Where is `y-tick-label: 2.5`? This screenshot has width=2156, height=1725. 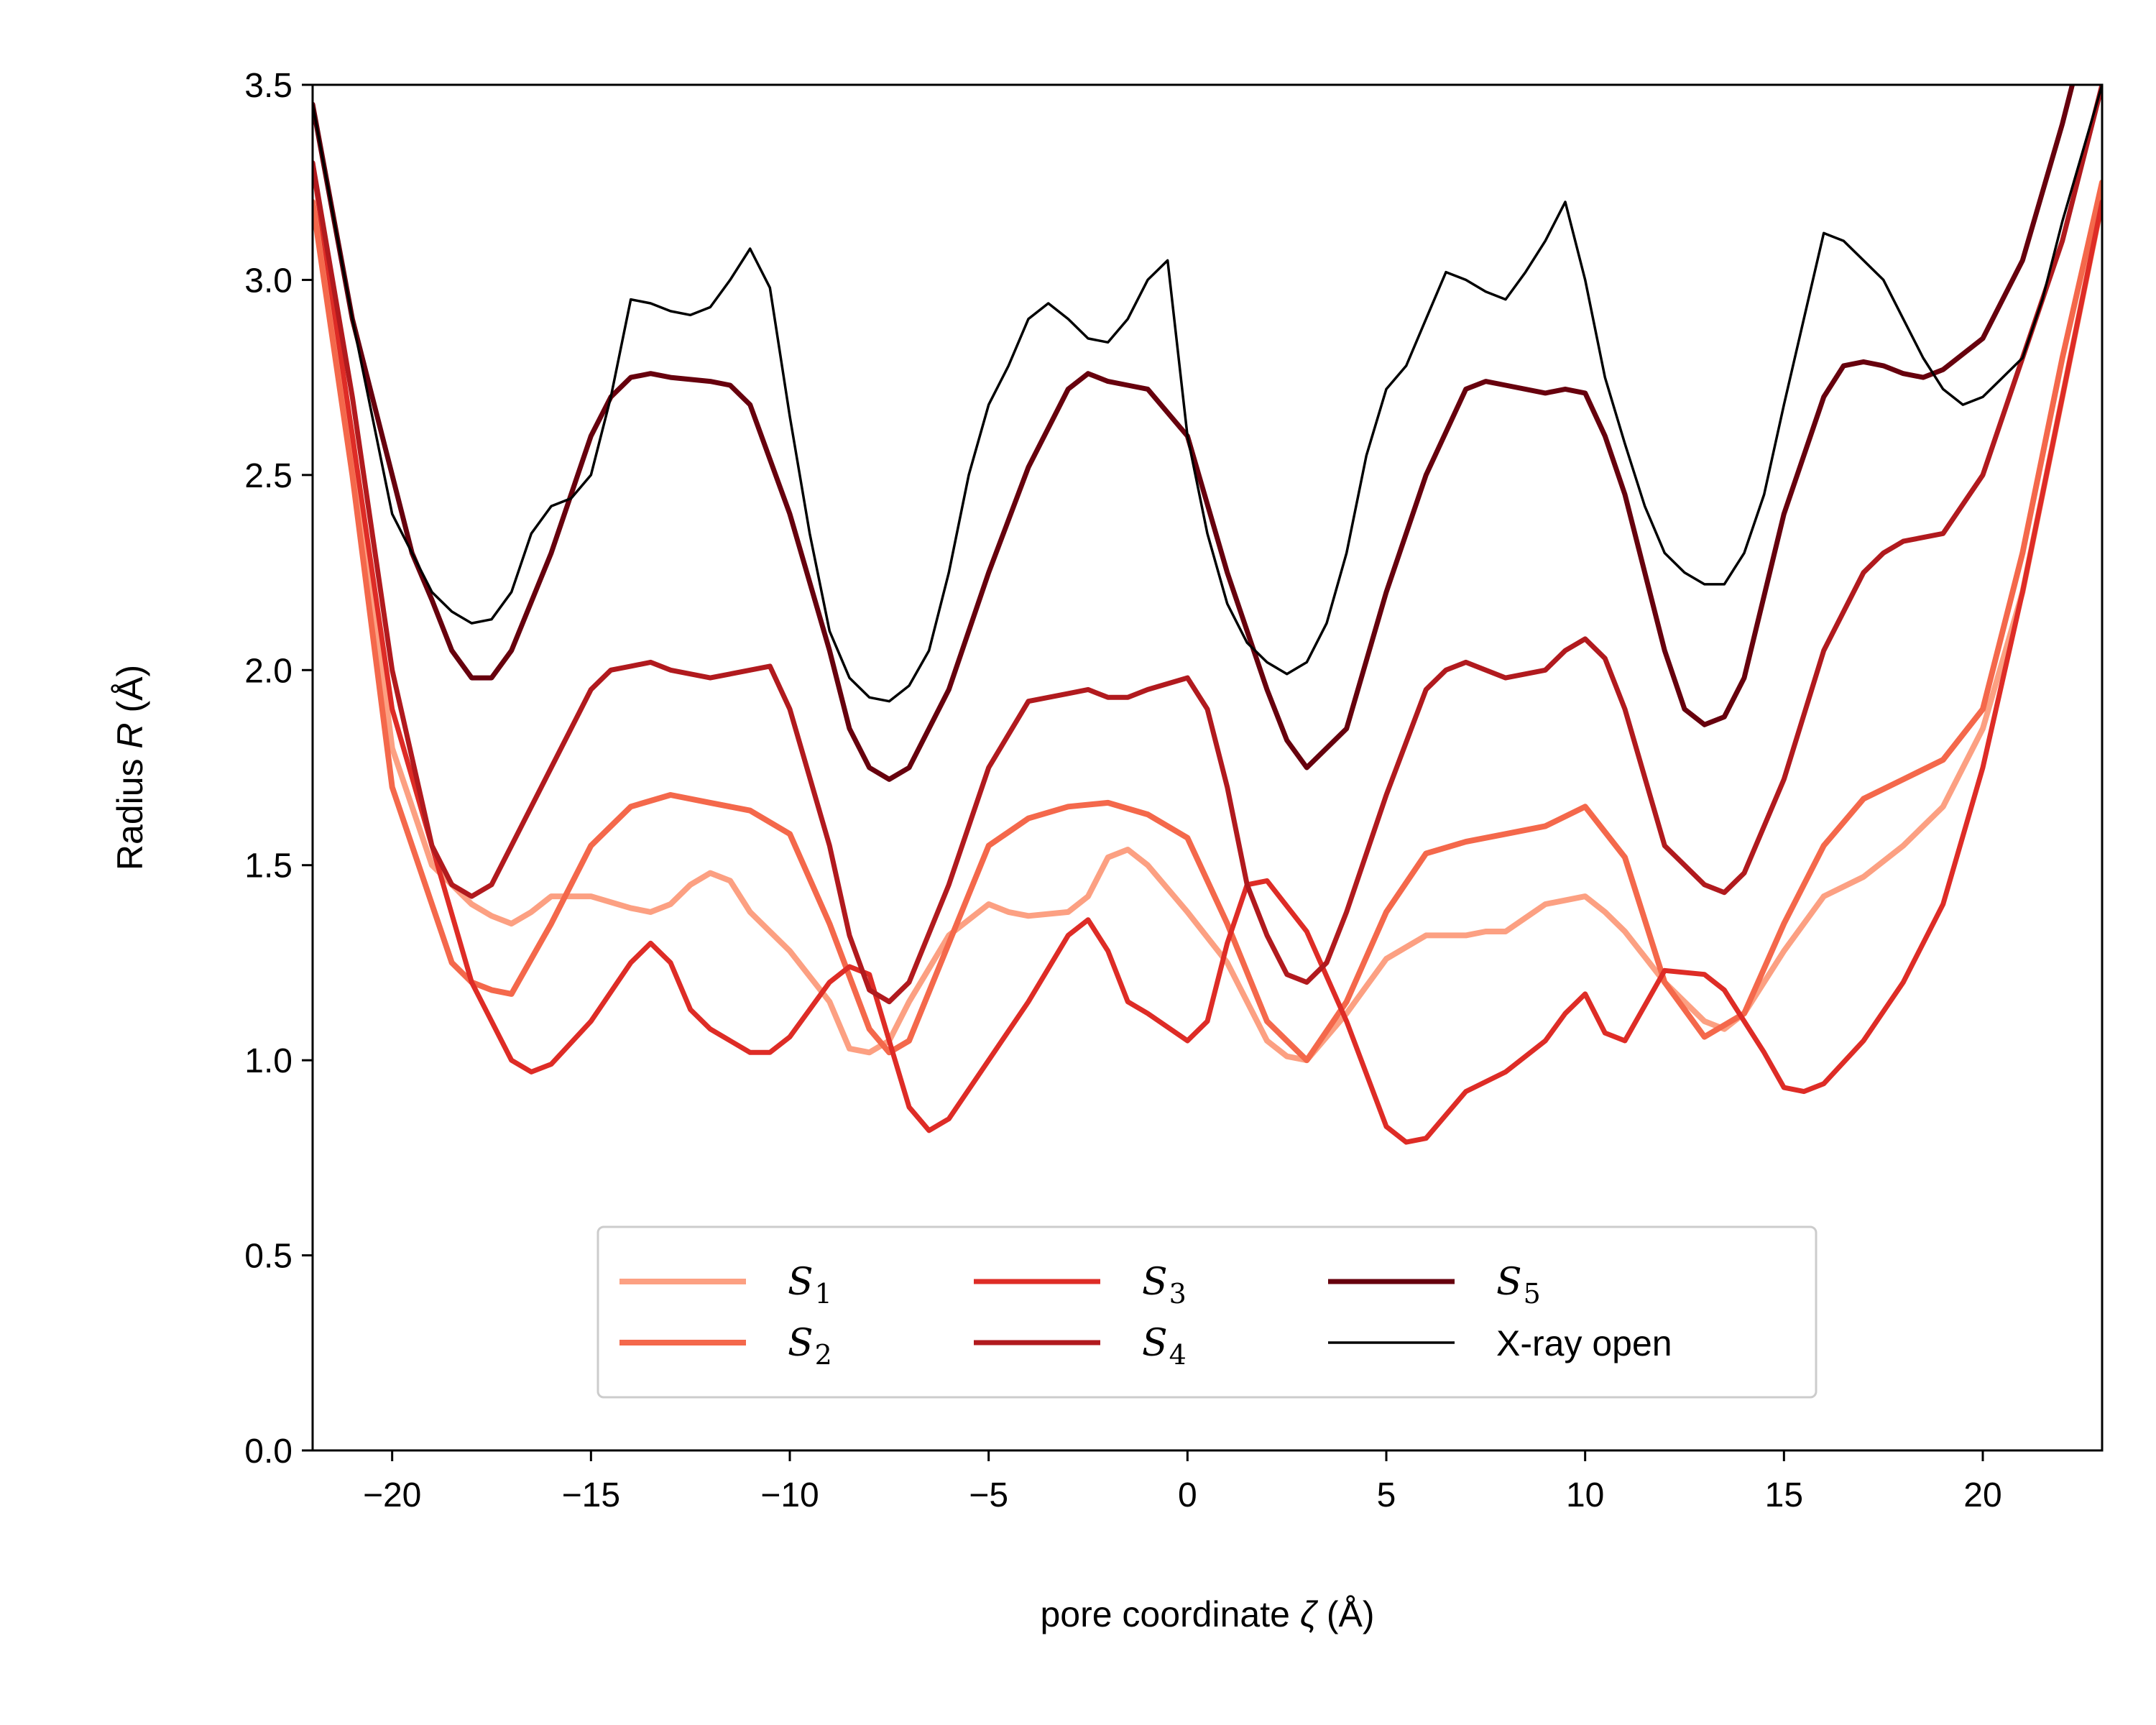
y-tick-label: 2.5 is located at coordinates (268, 476).